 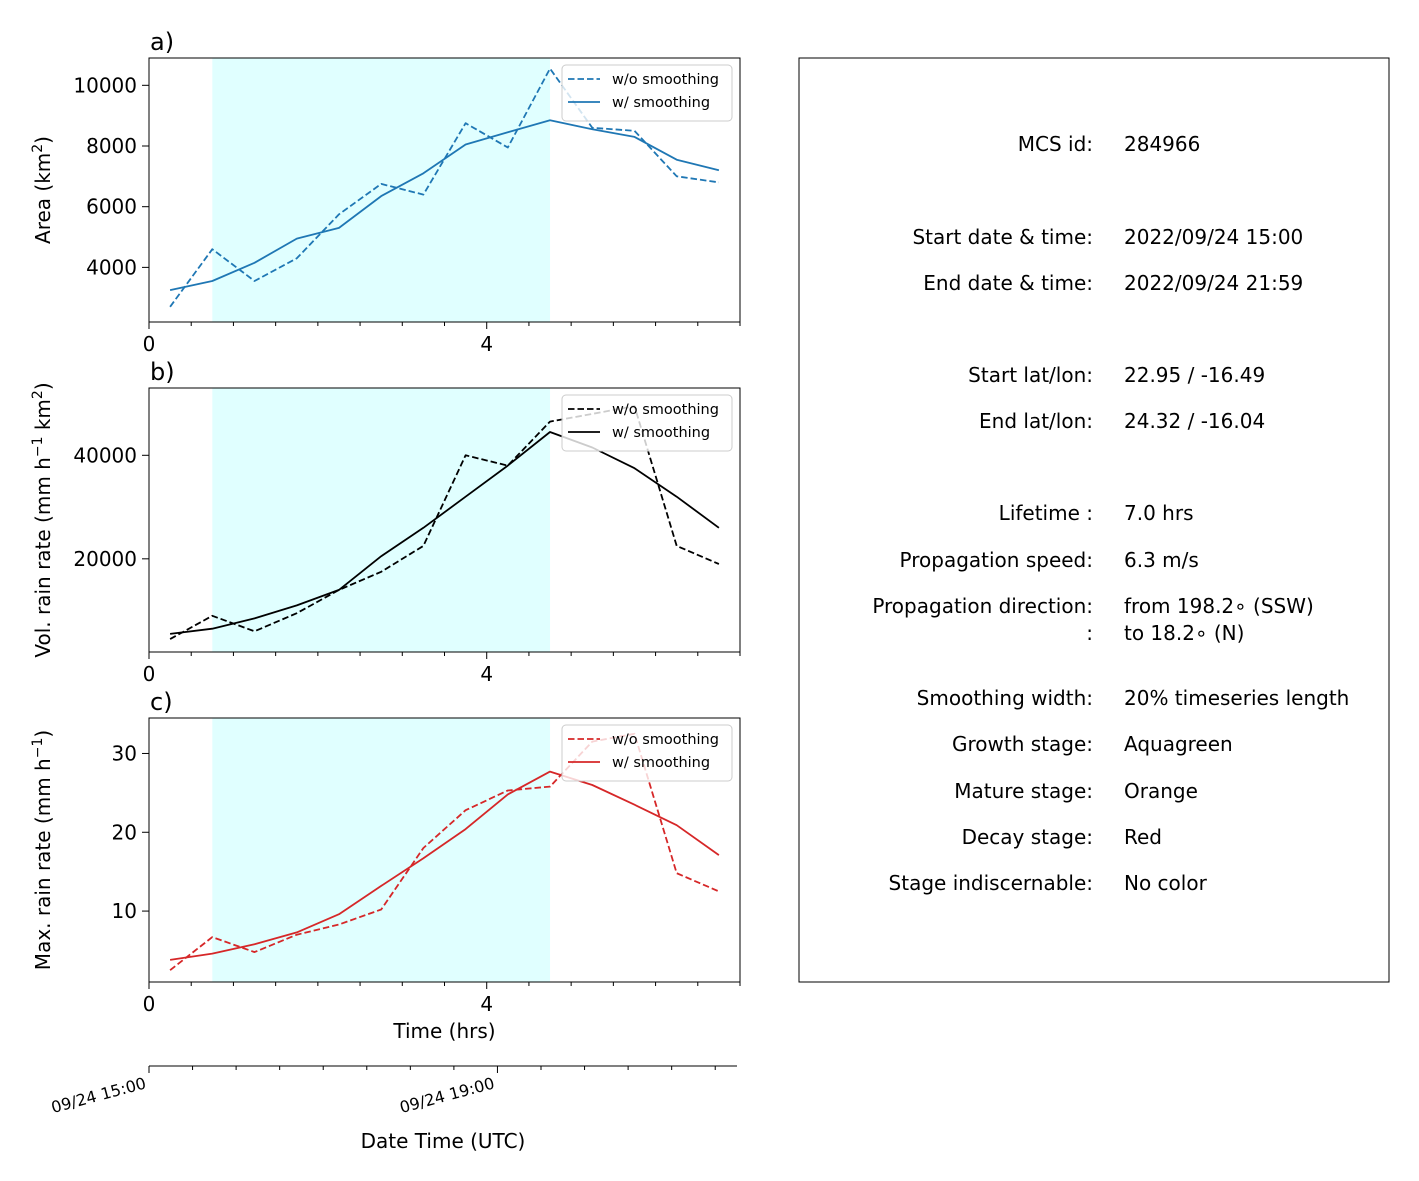 What do you see at coordinates (393, 1109) in the screenshot?
I see `datetime-axis: 09/24 15:00 09/24 19:00 Date Time (UTC)` at bounding box center [393, 1109].